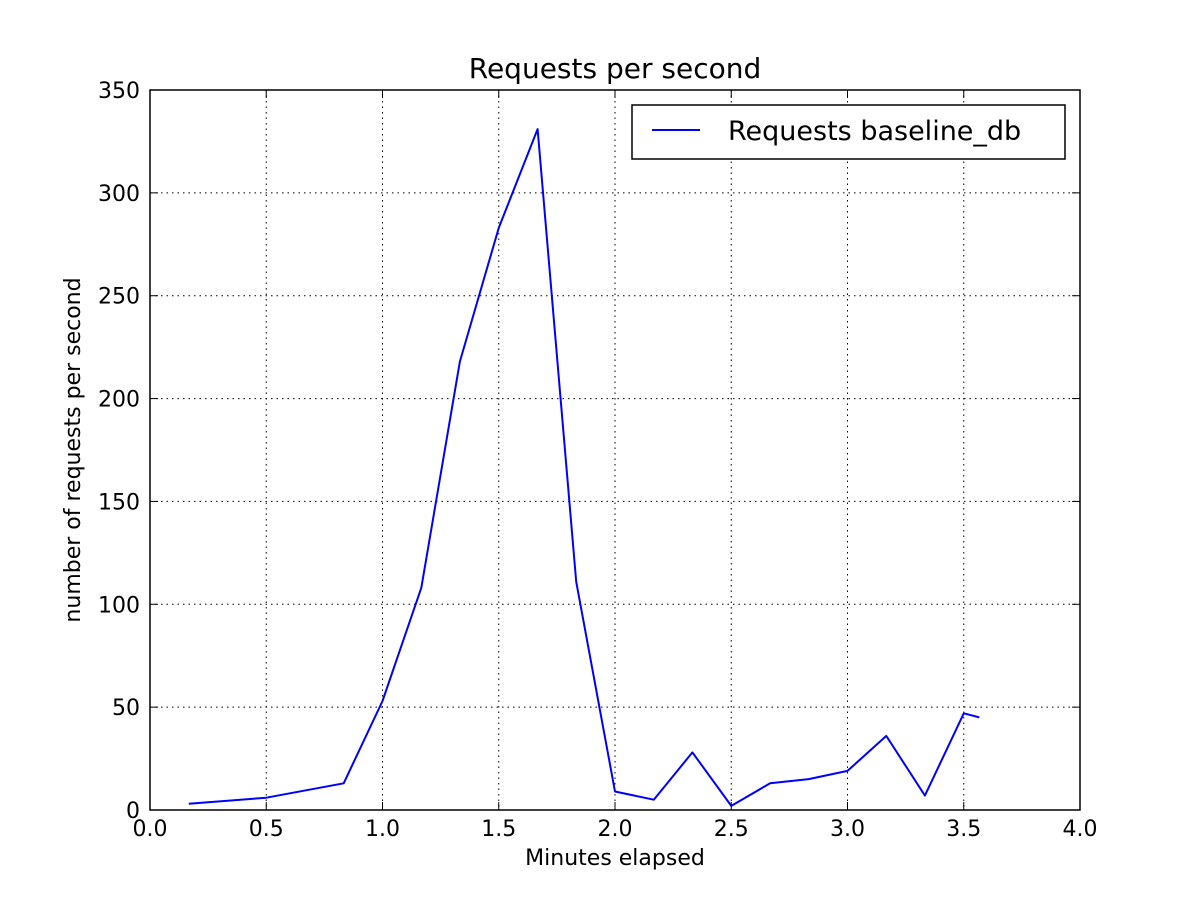  Describe the element at coordinates (615, 68) in the screenshot. I see `chart-title: Requests per second` at that location.